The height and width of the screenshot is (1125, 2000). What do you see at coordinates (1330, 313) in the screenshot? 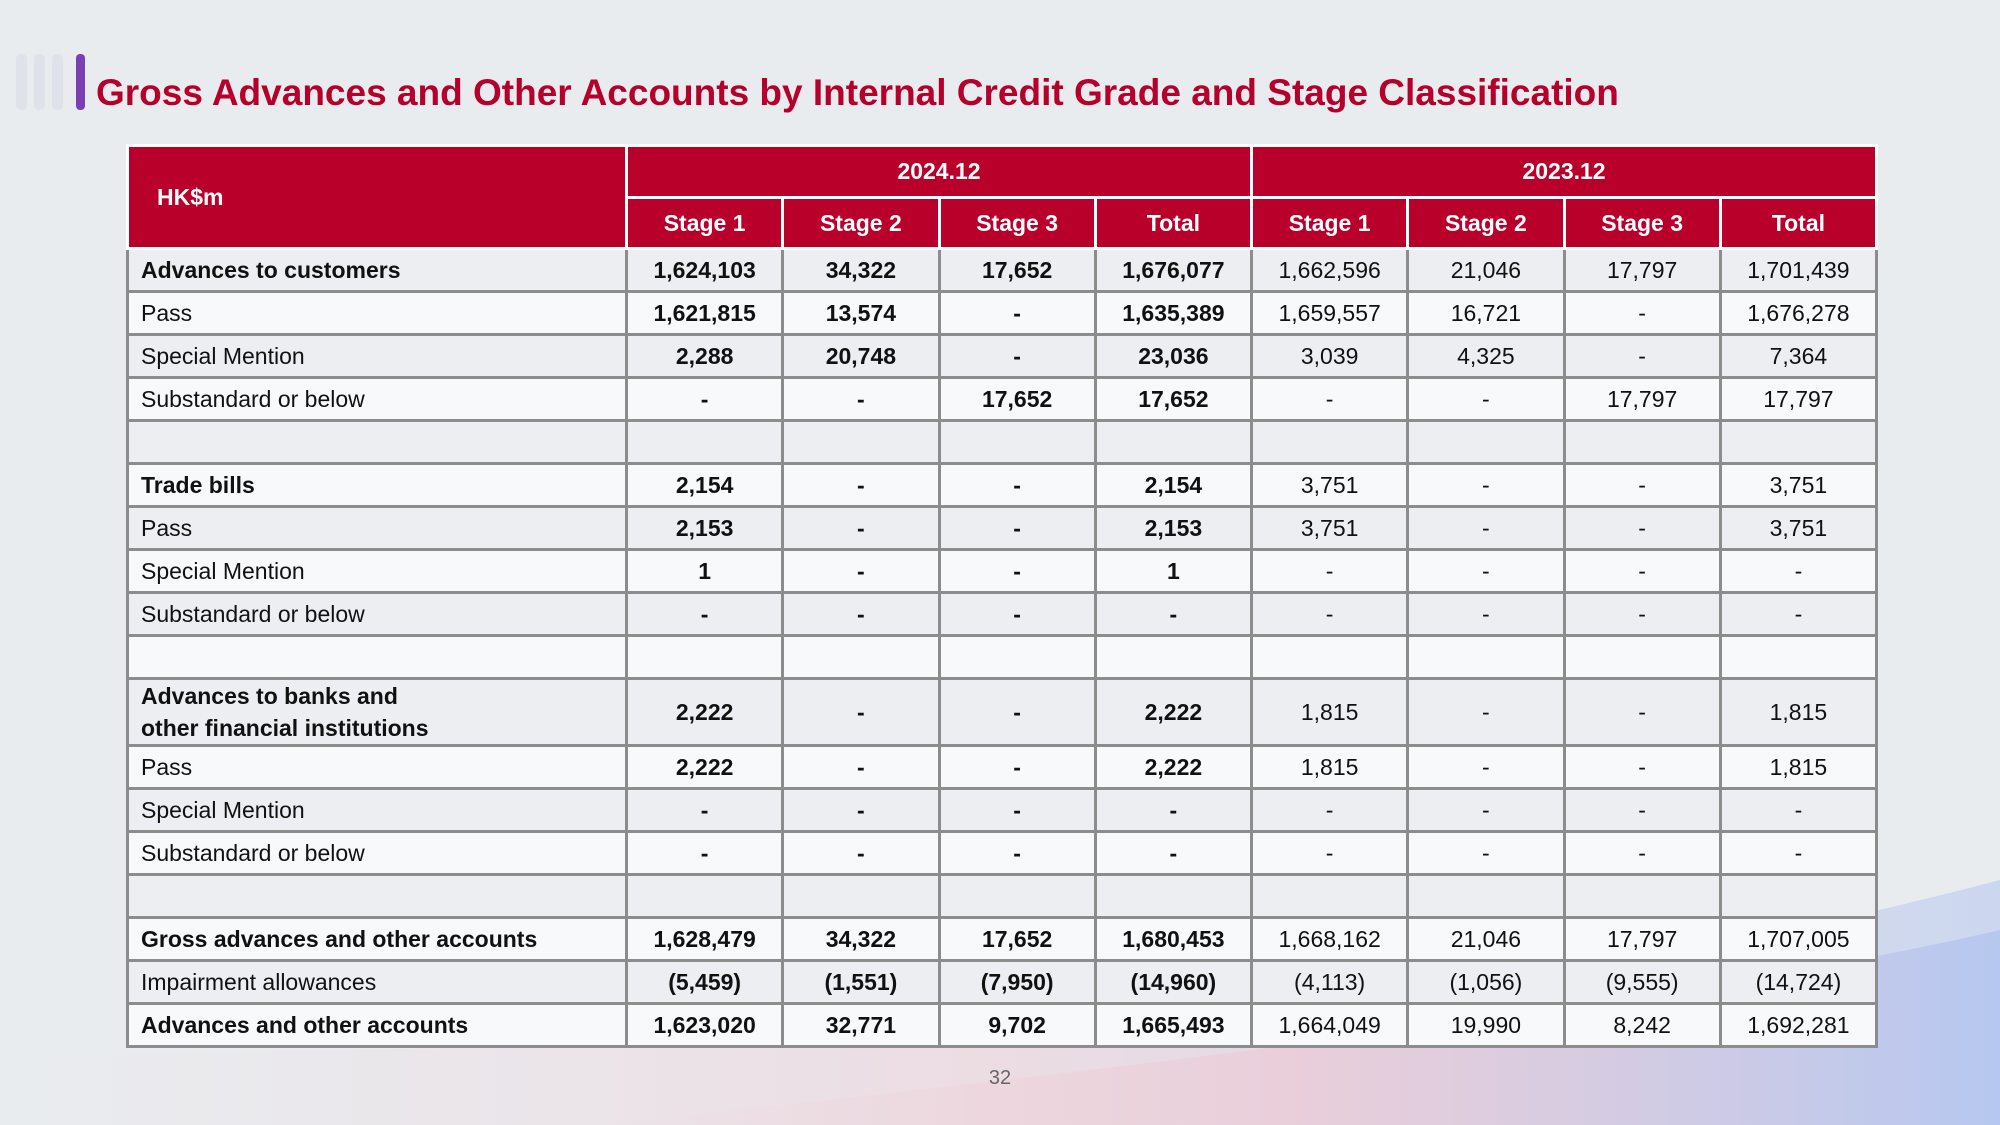
I see `cell: 1,659,557` at bounding box center [1330, 313].